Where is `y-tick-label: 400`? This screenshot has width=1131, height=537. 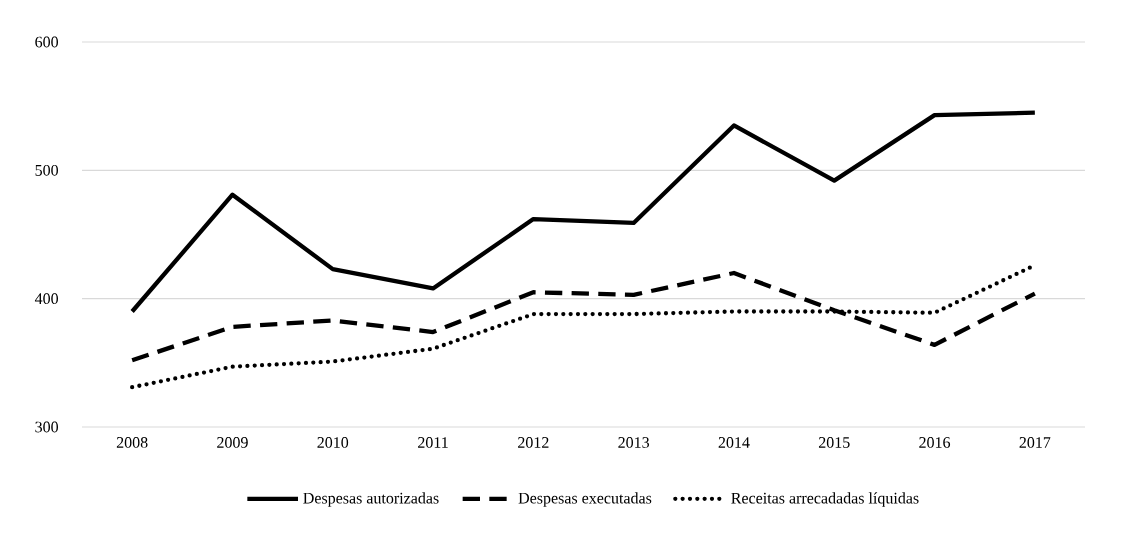
y-tick-label: 400 is located at coordinates (46, 299).